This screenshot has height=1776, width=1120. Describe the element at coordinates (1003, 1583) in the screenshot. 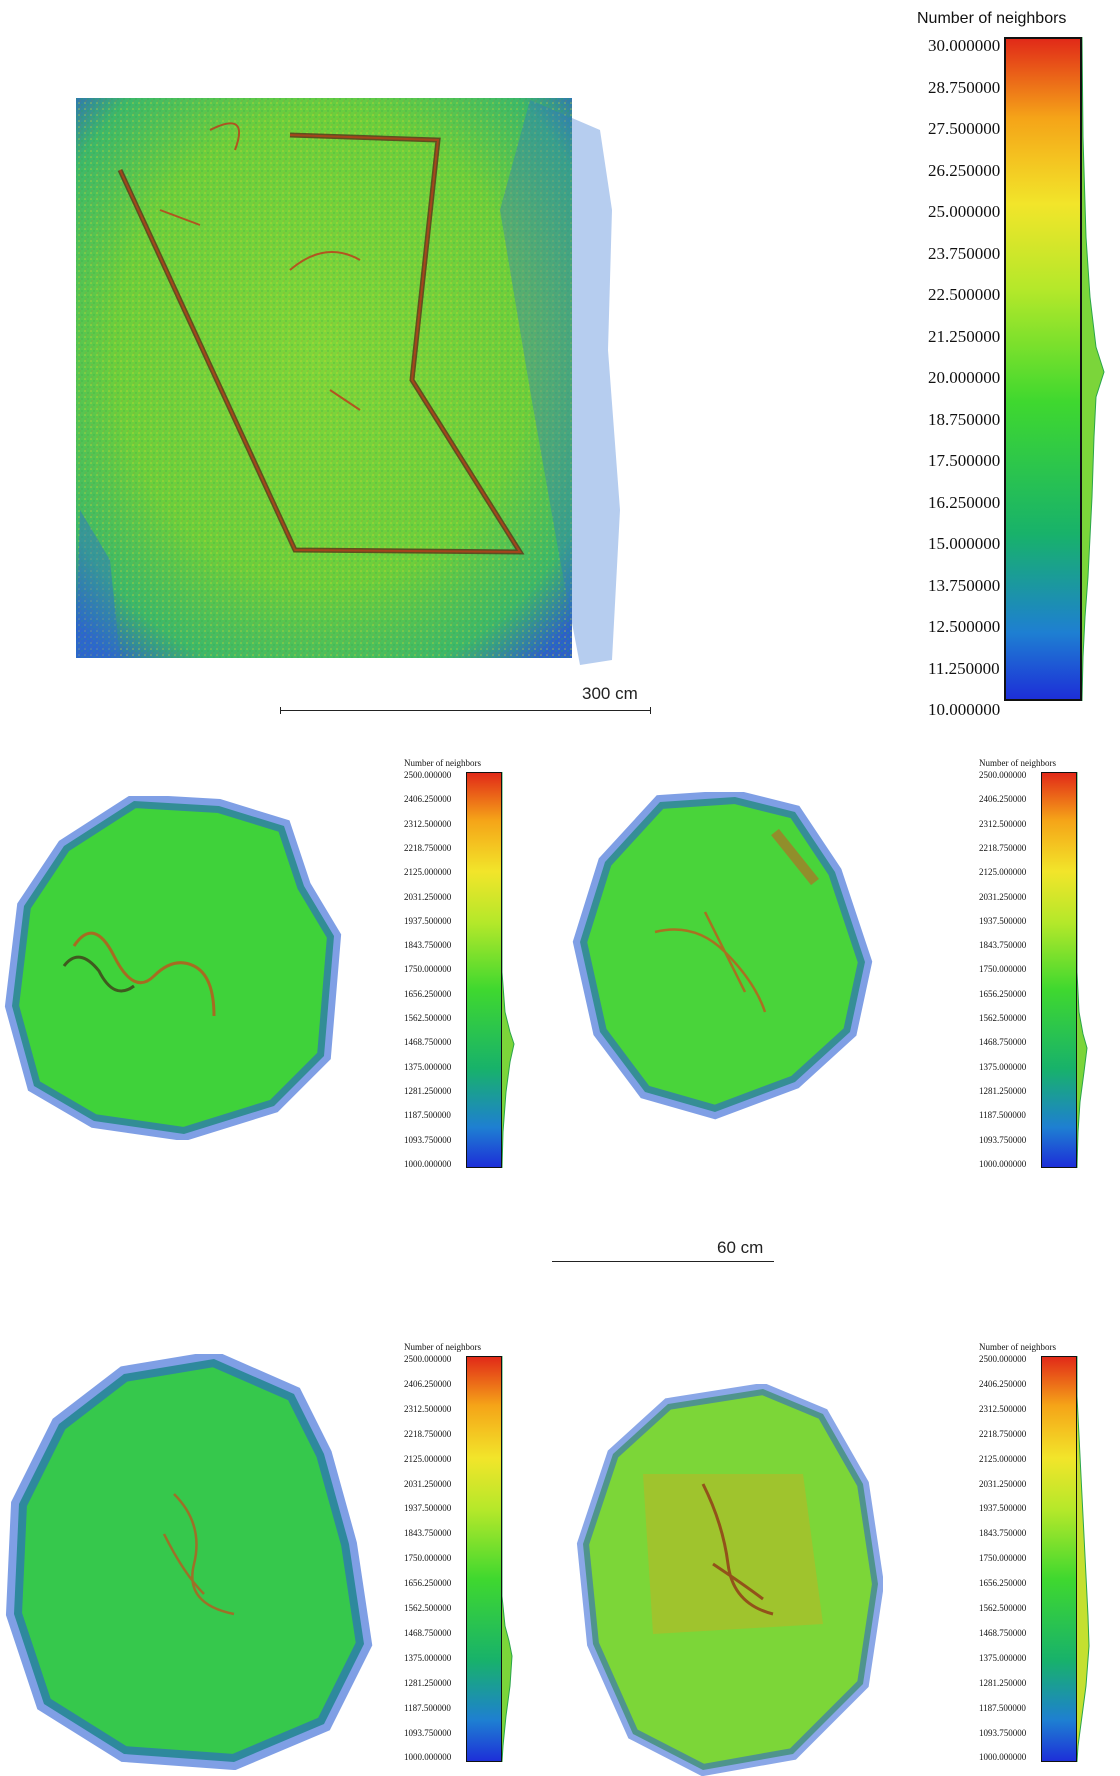

I see `colorbar-bottom-right-tick-label: 1656.250000` at that location.